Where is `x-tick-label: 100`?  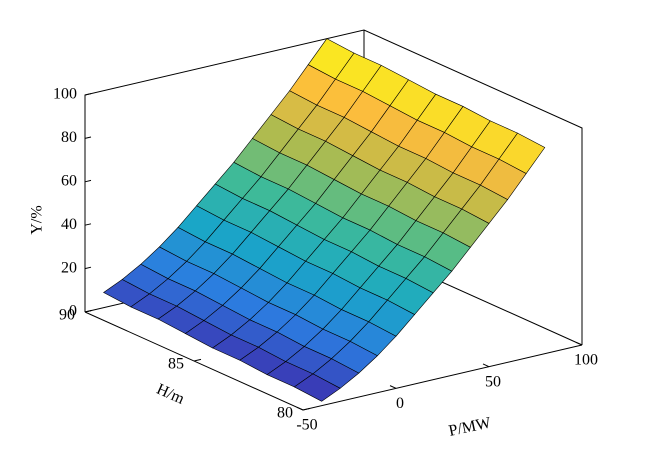 x-tick-label: 100 is located at coordinates (586, 360).